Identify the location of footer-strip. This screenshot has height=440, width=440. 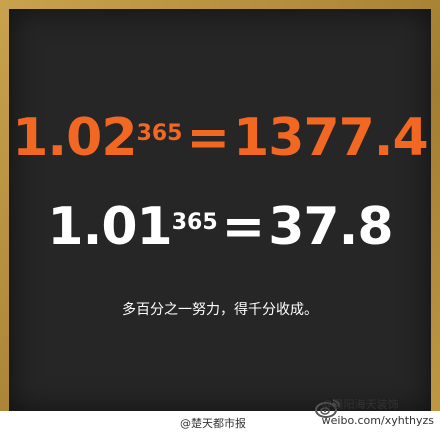
(220, 425).